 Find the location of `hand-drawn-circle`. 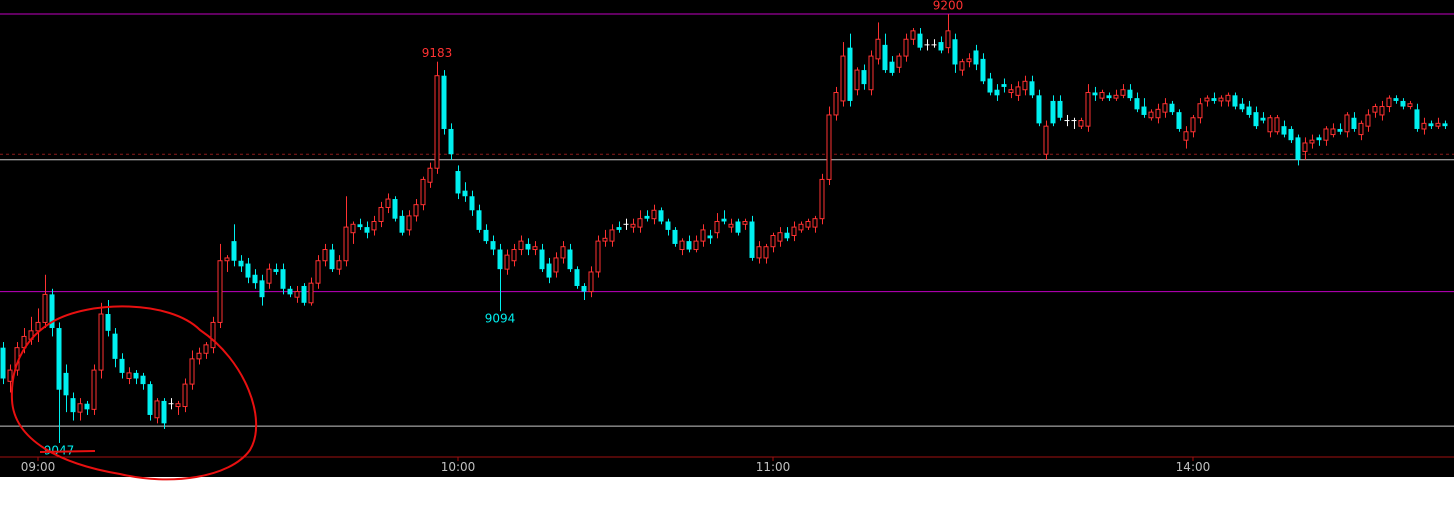

hand-drawn-circle is located at coordinates (134, 393).